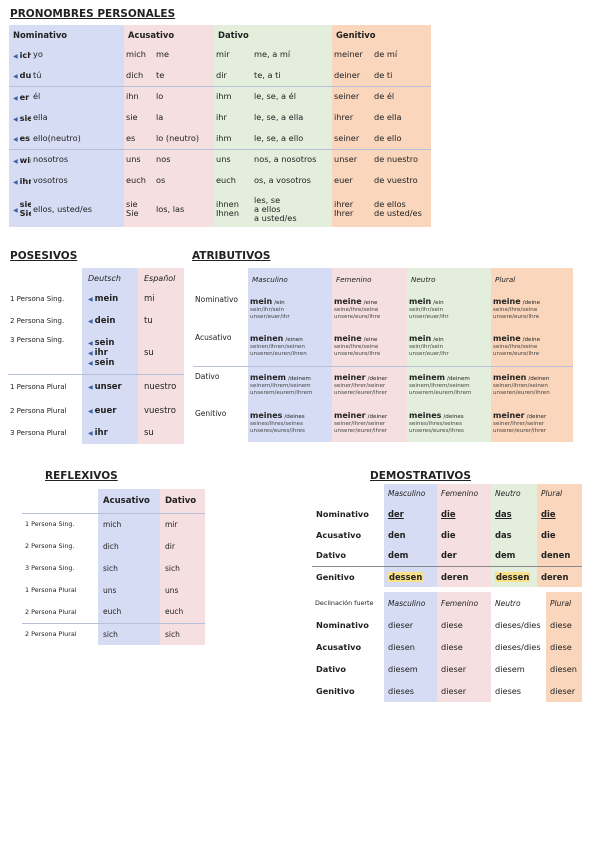 This screenshot has height=848, width=599. Describe the element at coordinates (352, 96) in the screenshot. I see `cell-gen-de: seiner` at that location.